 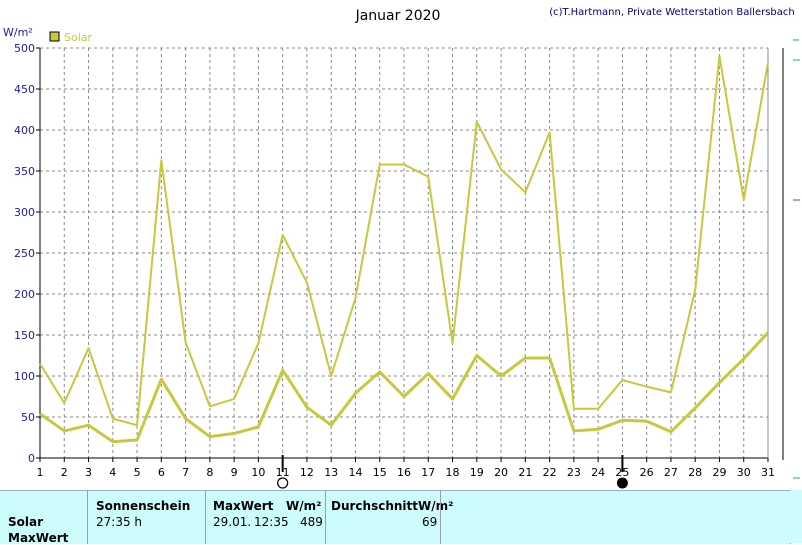 What do you see at coordinates (24, 294) in the screenshot?
I see `y-tick-label: 200` at bounding box center [24, 294].